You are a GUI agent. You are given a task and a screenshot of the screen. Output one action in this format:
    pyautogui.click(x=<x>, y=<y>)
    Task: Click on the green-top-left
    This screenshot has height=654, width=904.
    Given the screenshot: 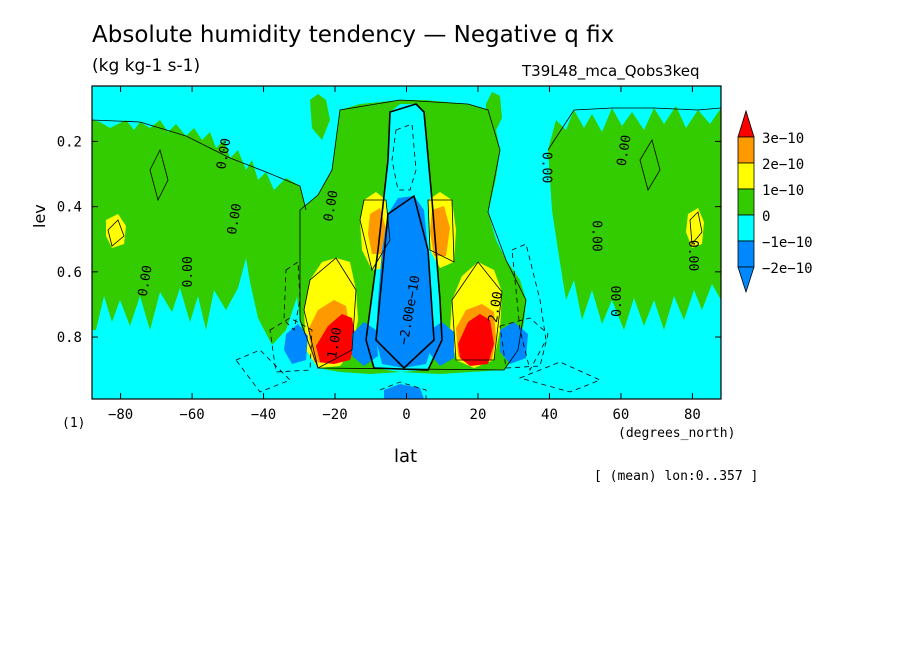 What is the action you would take?
    pyautogui.click(x=320, y=117)
    